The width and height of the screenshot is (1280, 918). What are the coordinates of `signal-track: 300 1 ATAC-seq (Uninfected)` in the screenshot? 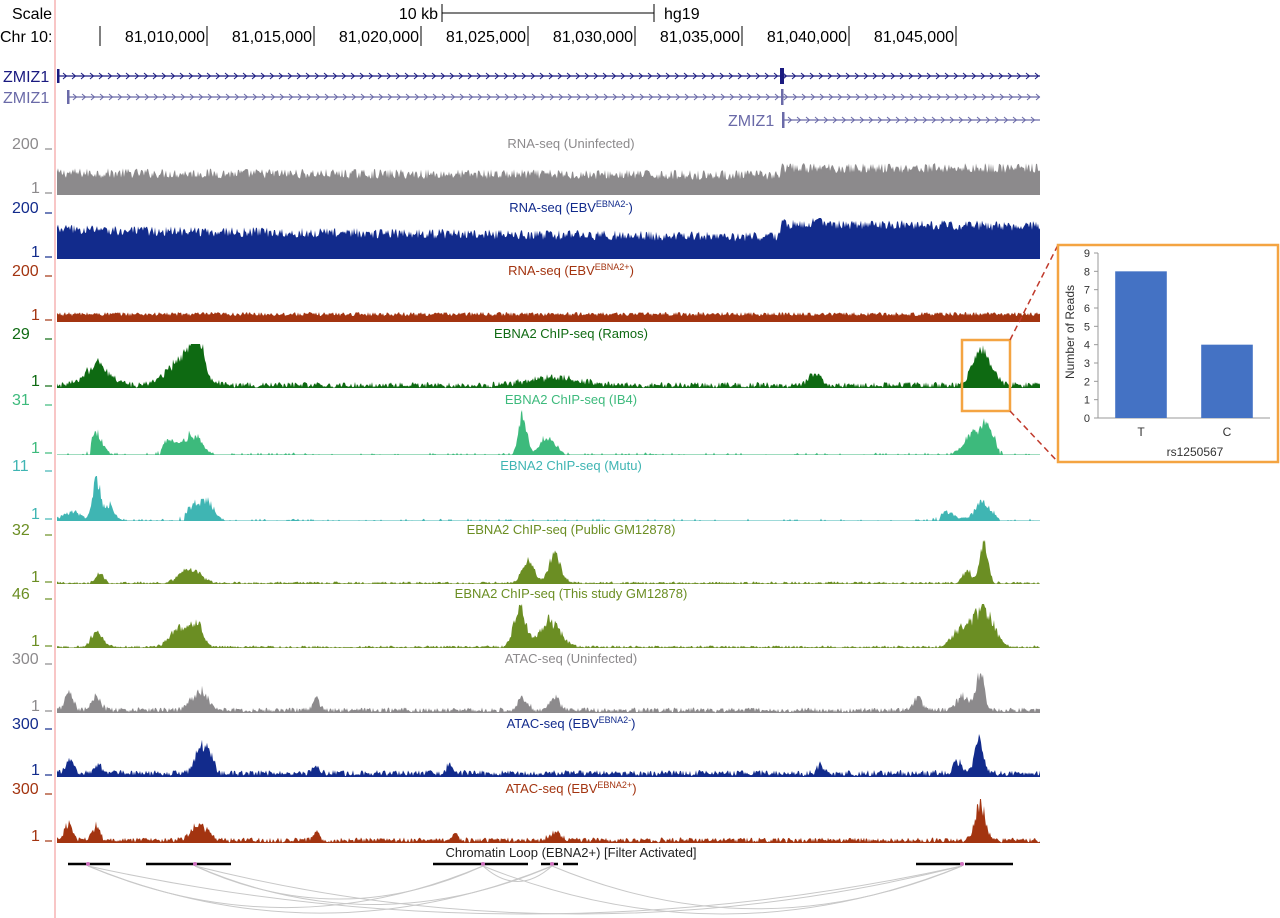 It's located at (526, 683).